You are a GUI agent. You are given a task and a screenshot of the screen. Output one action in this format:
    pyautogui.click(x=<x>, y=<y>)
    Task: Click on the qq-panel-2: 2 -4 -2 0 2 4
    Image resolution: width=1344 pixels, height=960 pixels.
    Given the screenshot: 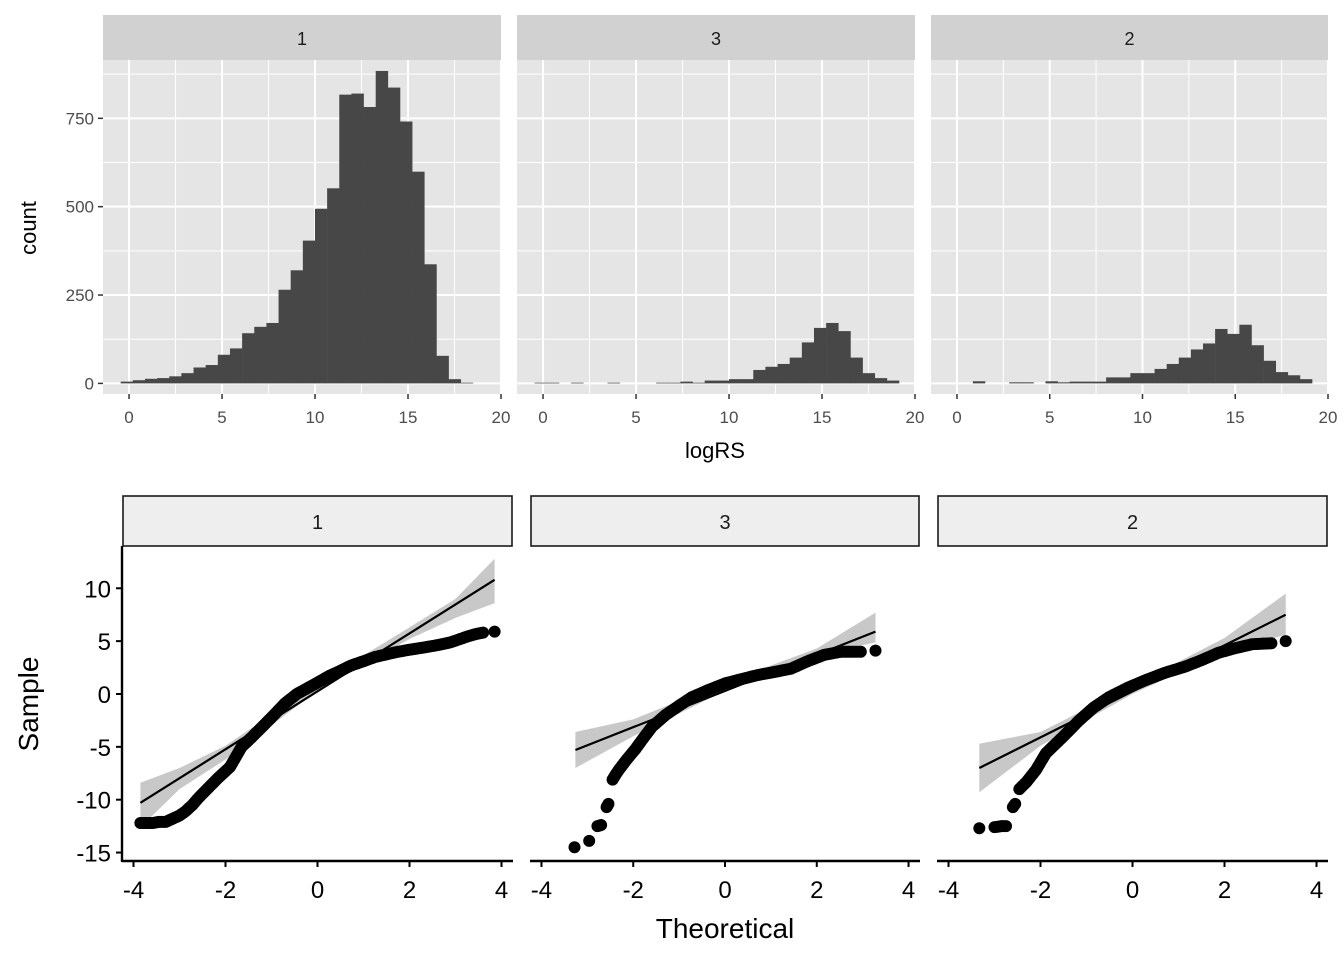 What is the action you would take?
    pyautogui.click(x=1132, y=699)
    